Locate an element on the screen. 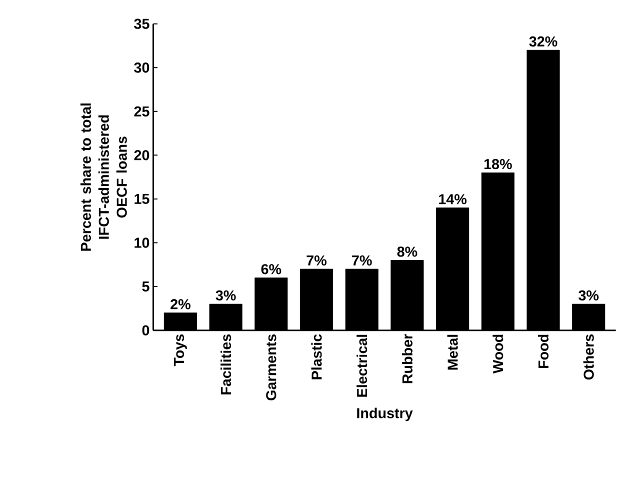 This screenshot has height=484, width=630. x-tick-label: Toys is located at coordinates (180, 350).